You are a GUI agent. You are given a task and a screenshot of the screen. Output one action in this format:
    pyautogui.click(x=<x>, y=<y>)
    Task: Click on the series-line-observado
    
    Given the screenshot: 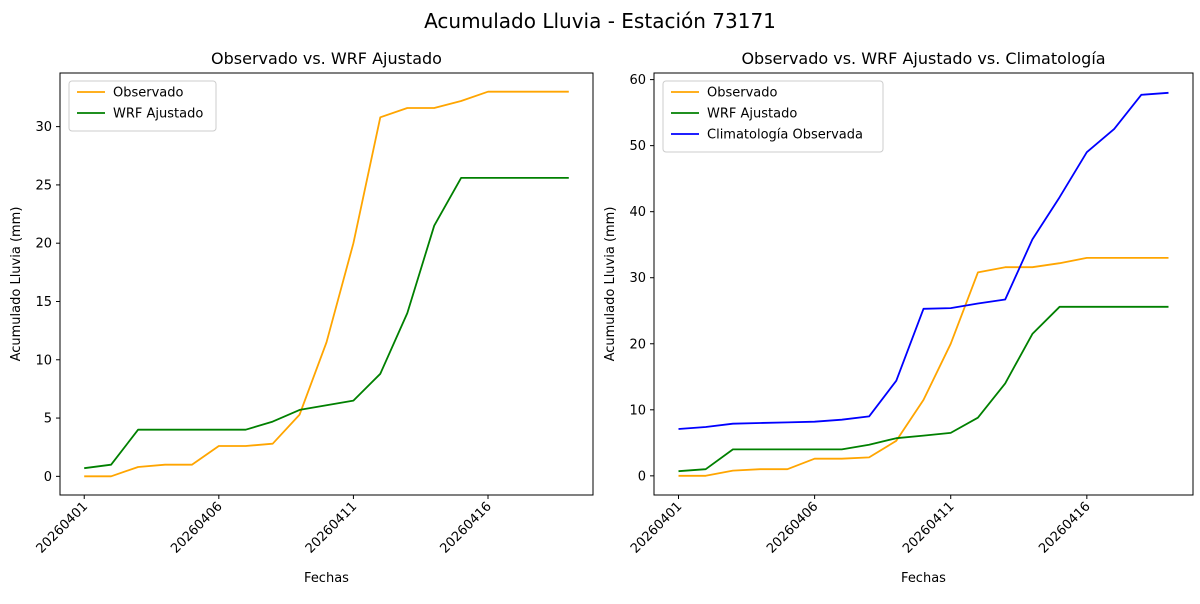 What is the action you would take?
    pyautogui.click(x=923, y=366)
    